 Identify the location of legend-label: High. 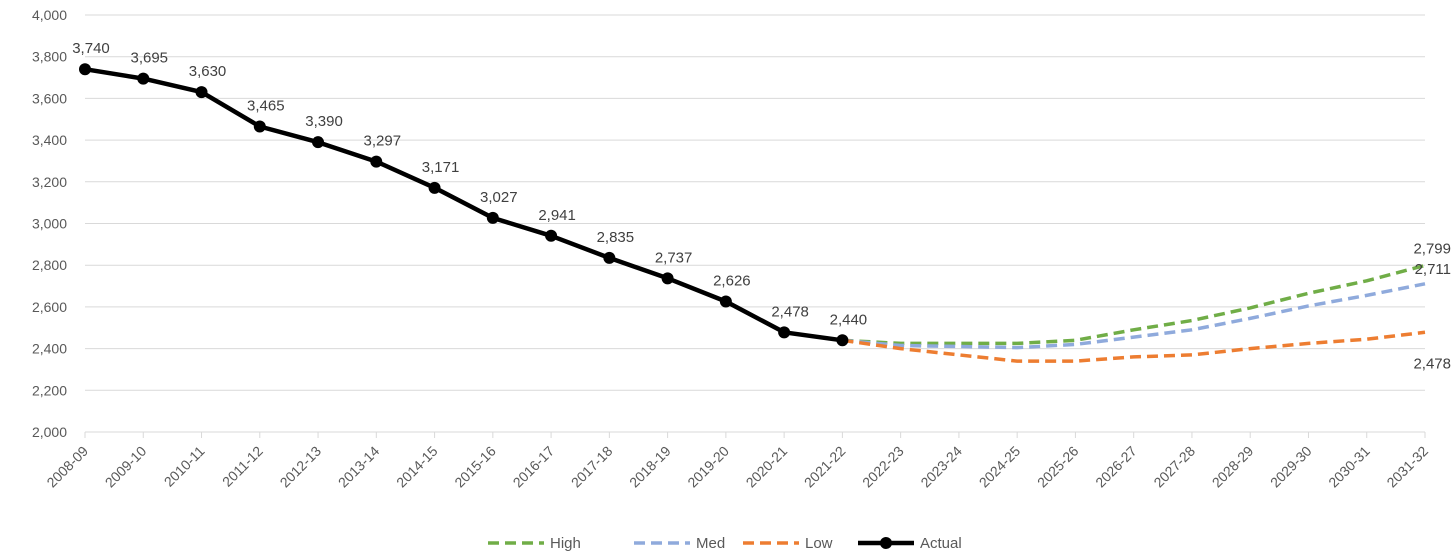
(565, 543).